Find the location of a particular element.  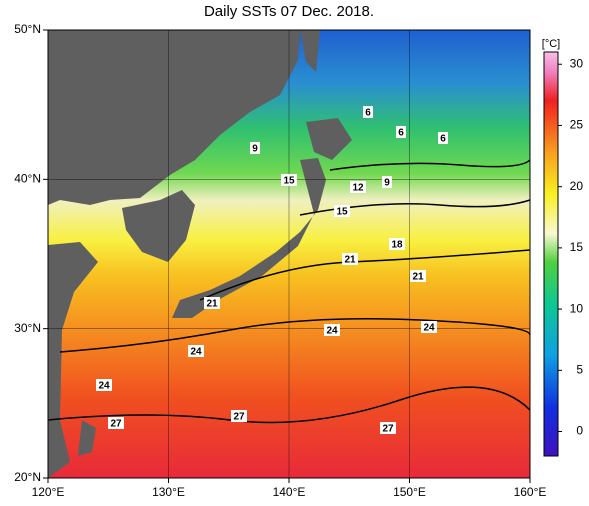

colorbar-unit: [°C] is located at coordinates (551, 44).